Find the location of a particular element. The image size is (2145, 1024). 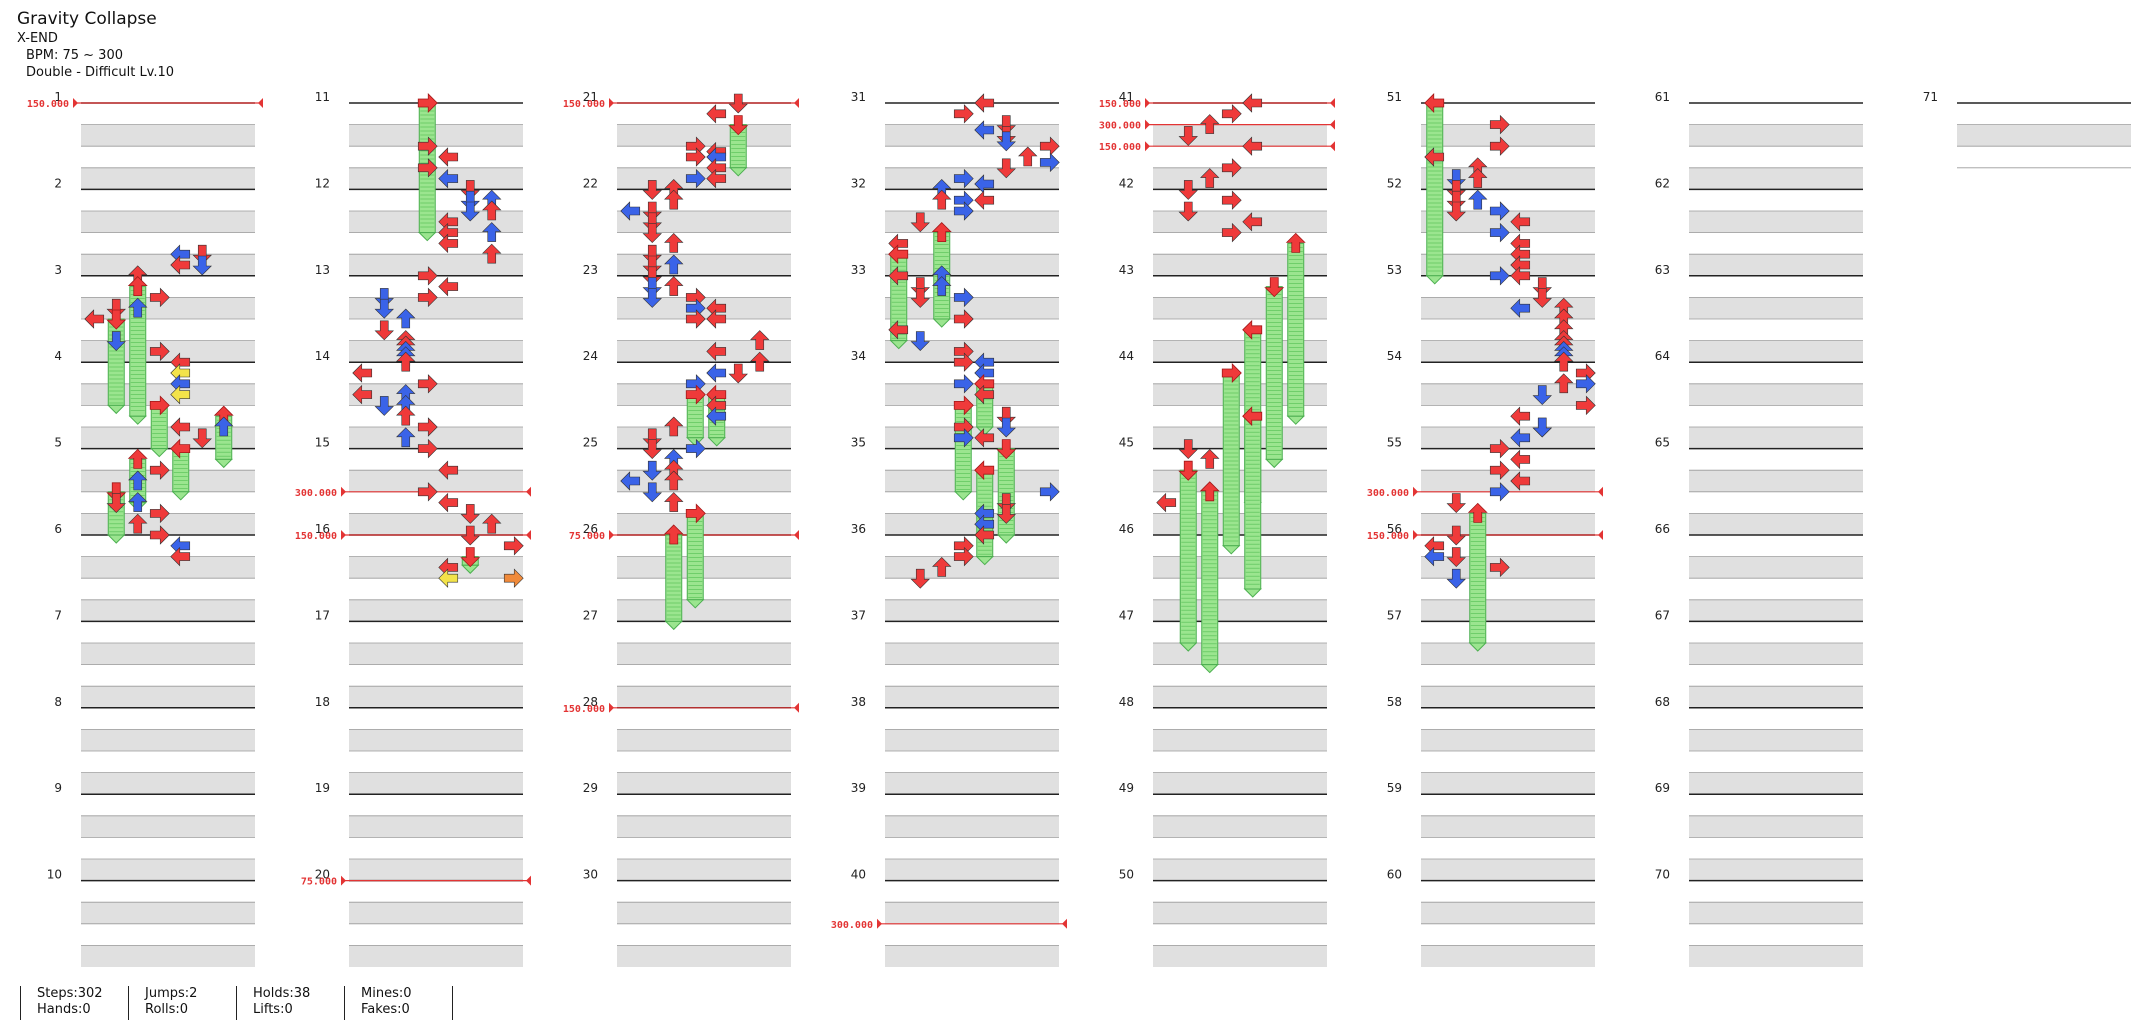

measure-number: 25 is located at coordinates (590, 443).